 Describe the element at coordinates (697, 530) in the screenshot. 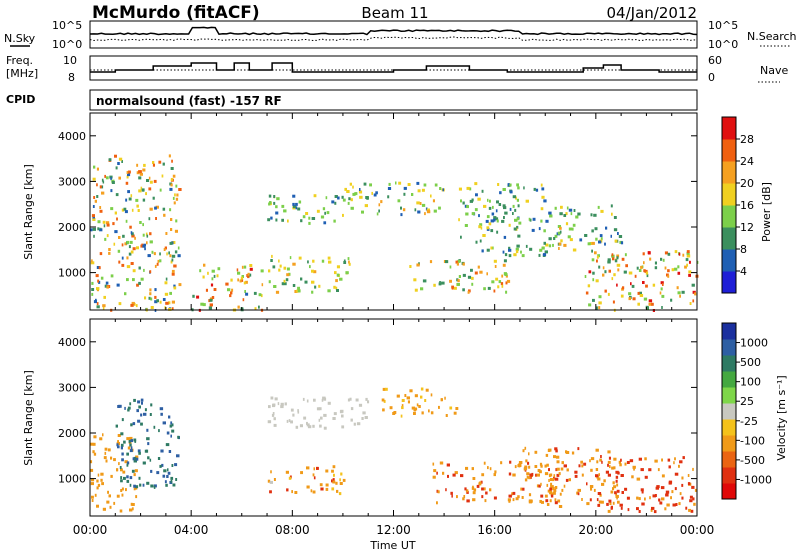

I see `x-tick-label: 00:00` at that location.